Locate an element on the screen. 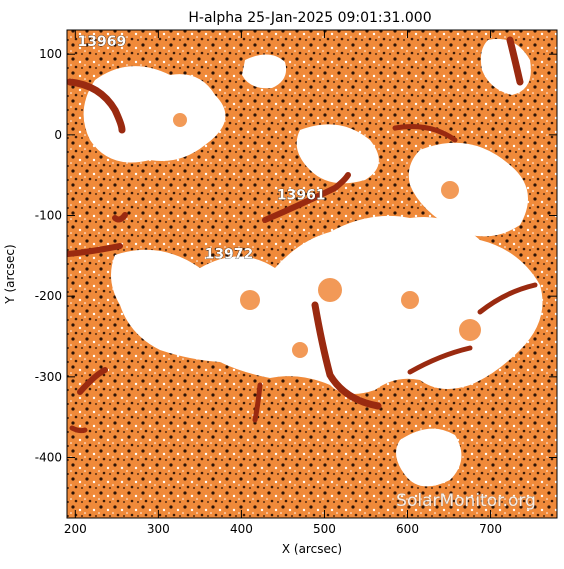  active-region-label: 13969 is located at coordinates (102, 42).